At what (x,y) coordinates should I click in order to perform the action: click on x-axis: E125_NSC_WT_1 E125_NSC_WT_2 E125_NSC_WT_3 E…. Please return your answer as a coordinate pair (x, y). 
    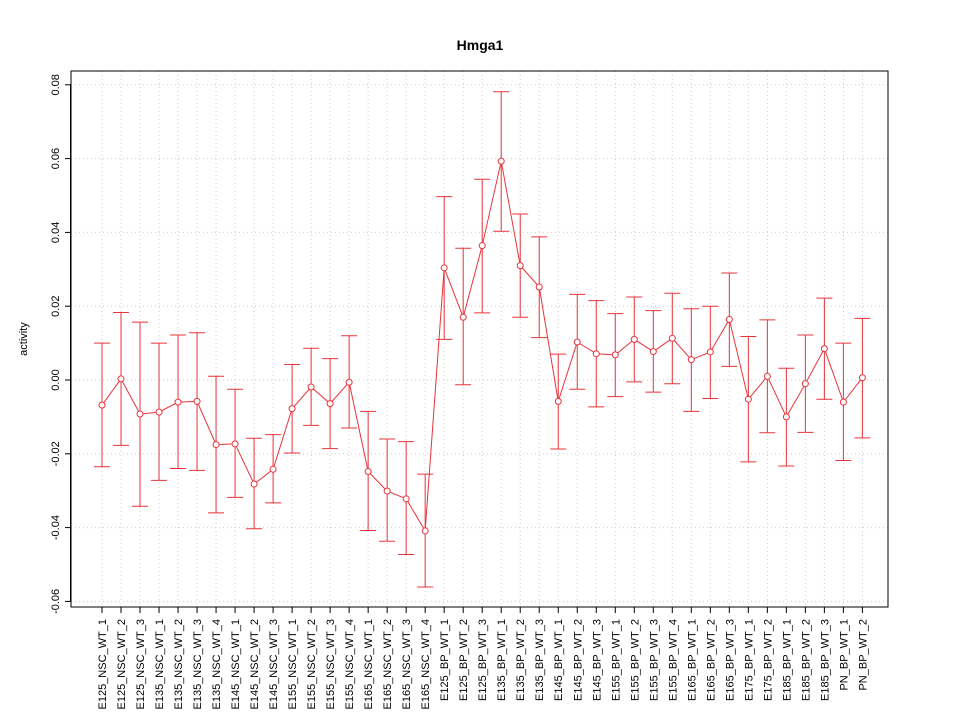
    Looking at the image, I should click on (483, 658).